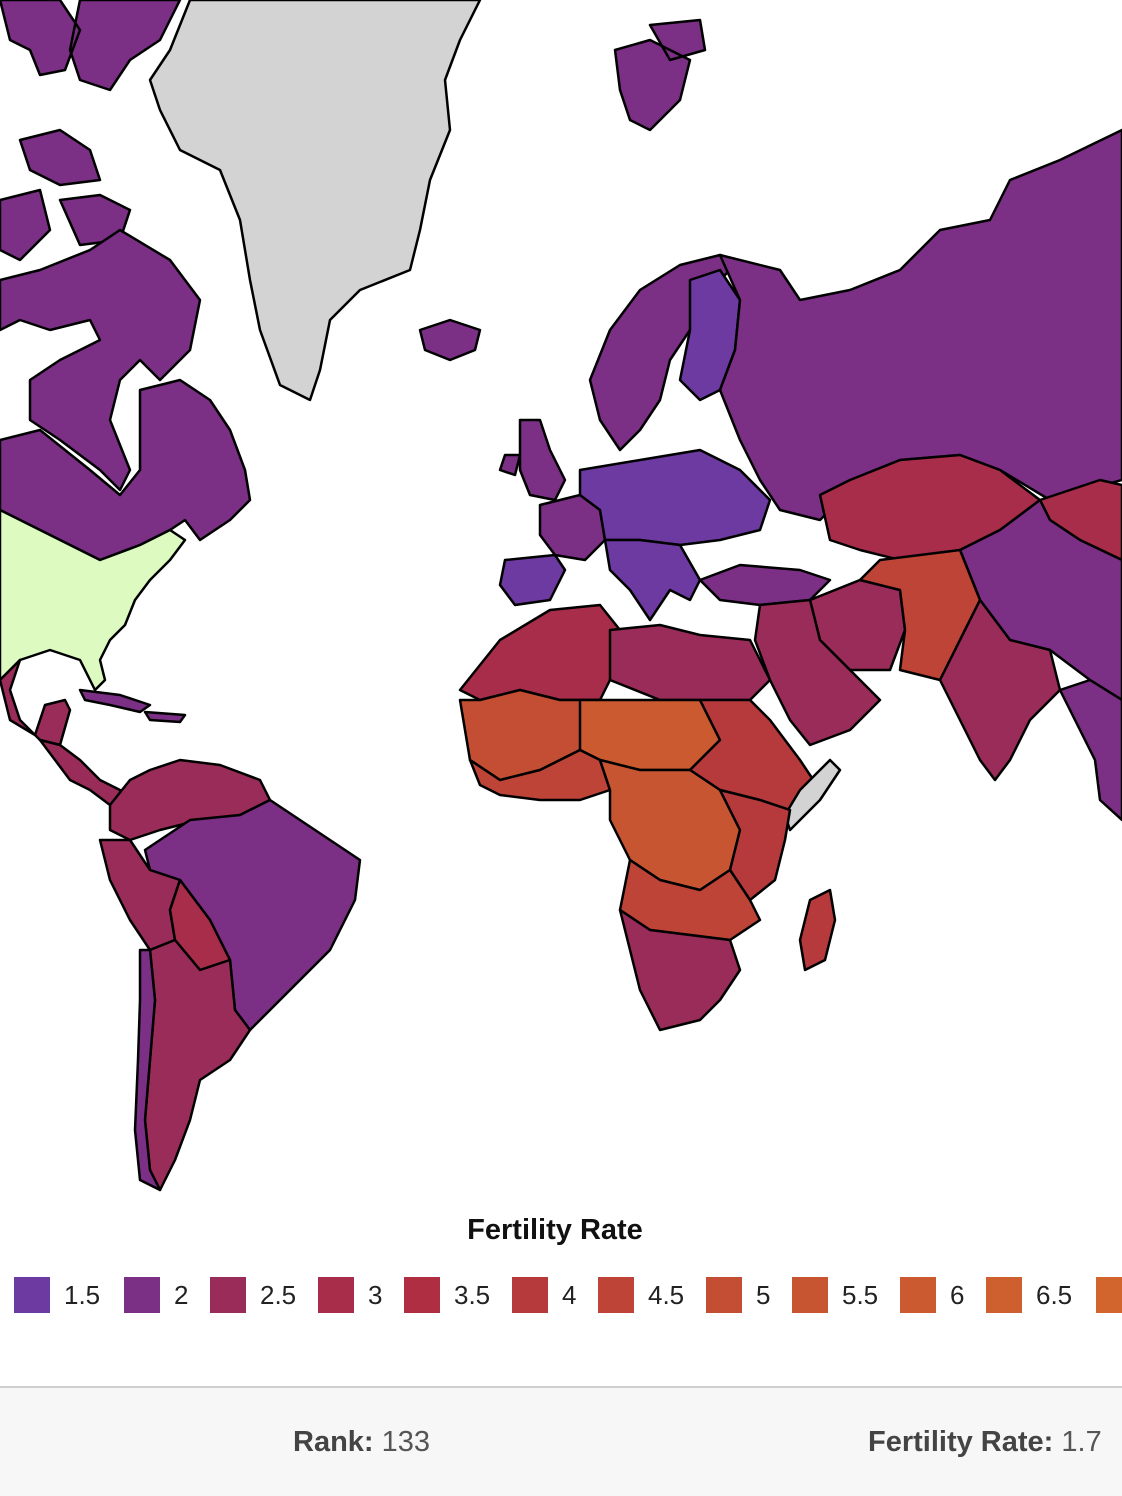 The width and height of the screenshot is (1122, 1496). I want to click on fertility-rate-label: Fertility Rate:, so click(961, 1442).